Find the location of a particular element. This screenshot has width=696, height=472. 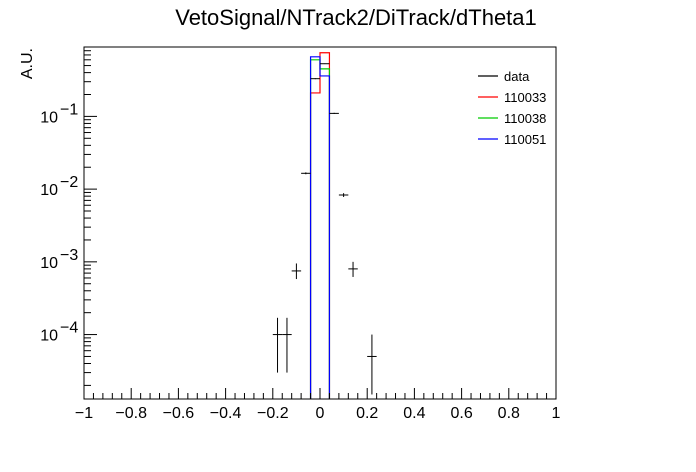

legend-entry: 110038 is located at coordinates (512, 118).